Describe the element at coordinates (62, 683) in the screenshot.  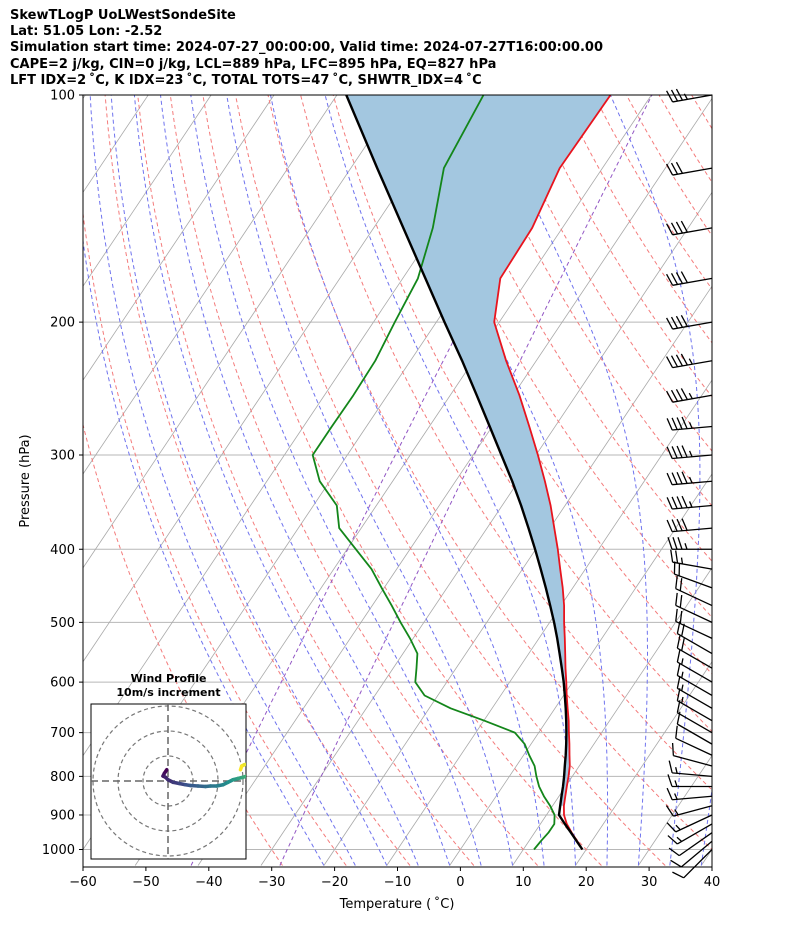
I see `y-tick-label: 600` at that location.